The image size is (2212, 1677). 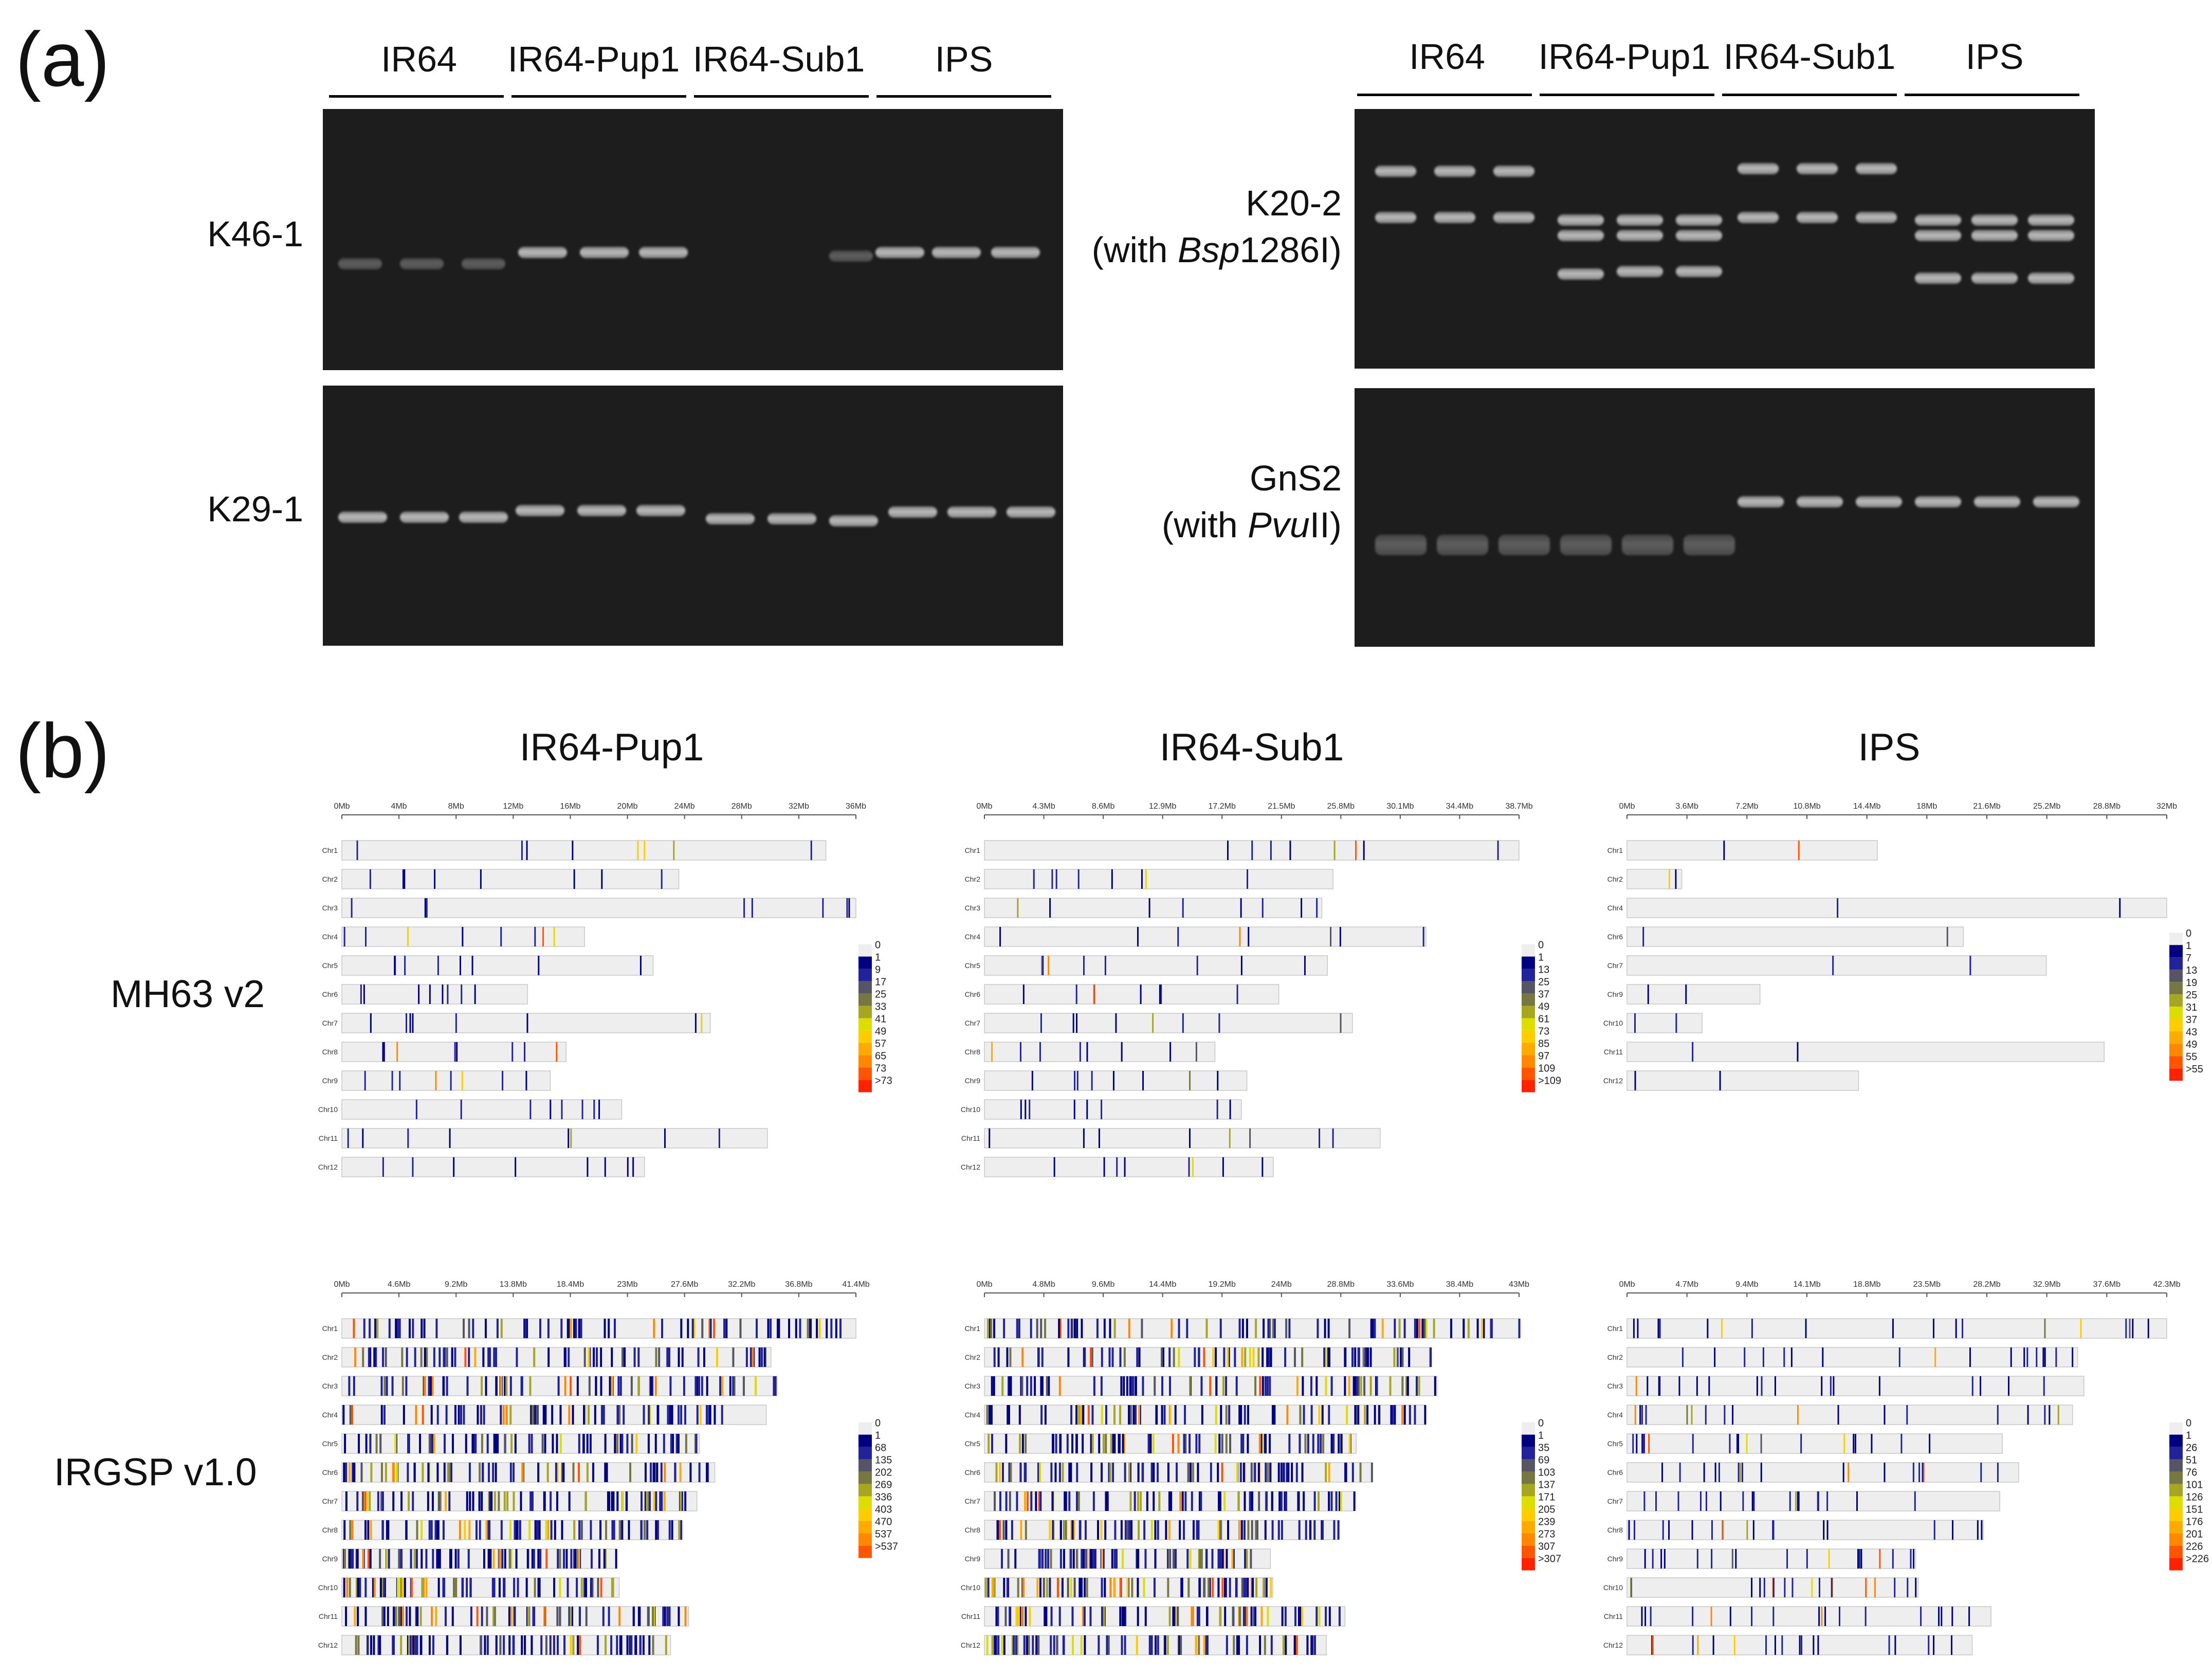 I want to click on axis-tick-label: 0Mb, so click(x=1627, y=806).